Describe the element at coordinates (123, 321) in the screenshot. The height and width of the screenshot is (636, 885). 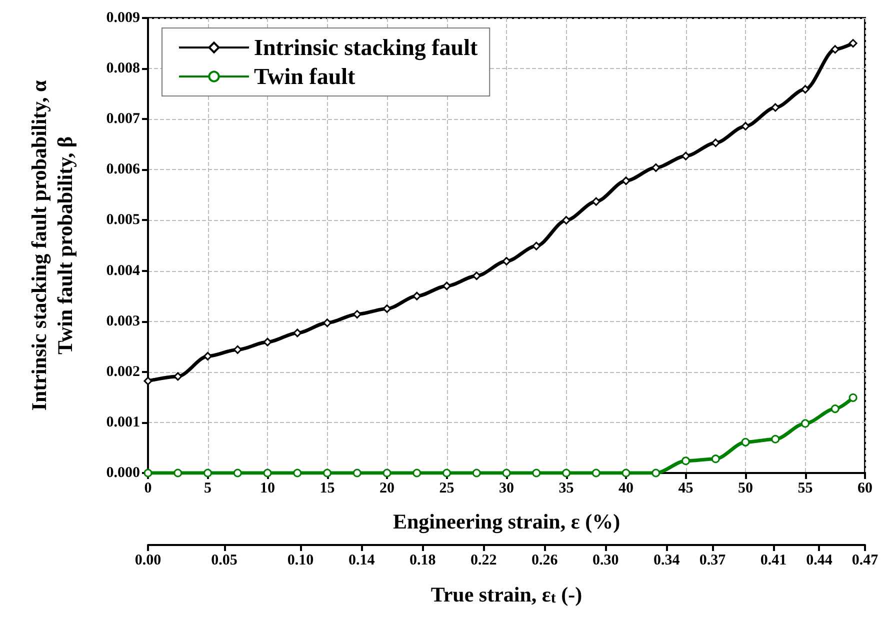
I see `y-tick-label: 0.003` at that location.